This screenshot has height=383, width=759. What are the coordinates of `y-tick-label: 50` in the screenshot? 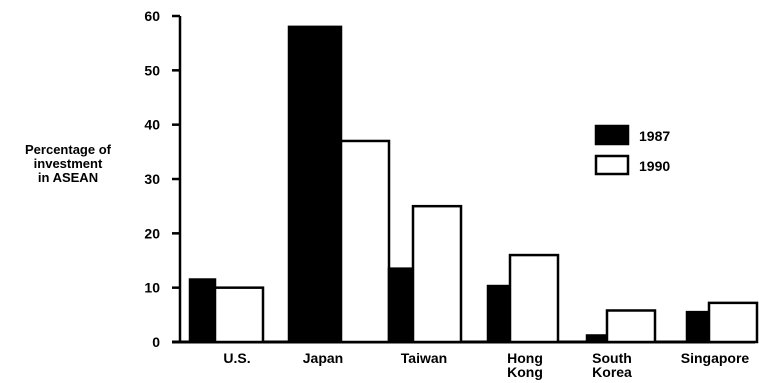 It's located at (152, 70).